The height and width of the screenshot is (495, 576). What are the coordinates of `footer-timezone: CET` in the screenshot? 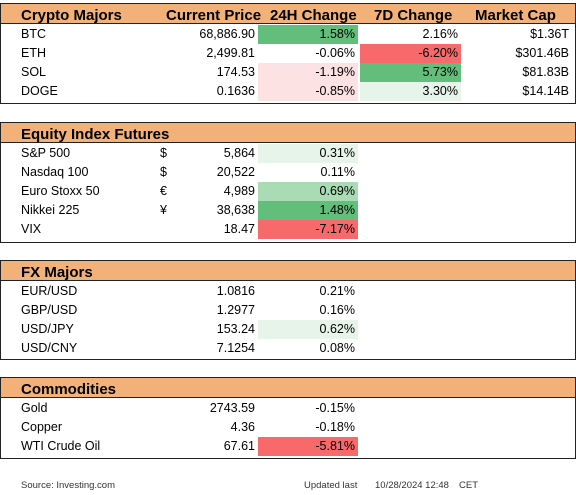 It's located at (468, 485).